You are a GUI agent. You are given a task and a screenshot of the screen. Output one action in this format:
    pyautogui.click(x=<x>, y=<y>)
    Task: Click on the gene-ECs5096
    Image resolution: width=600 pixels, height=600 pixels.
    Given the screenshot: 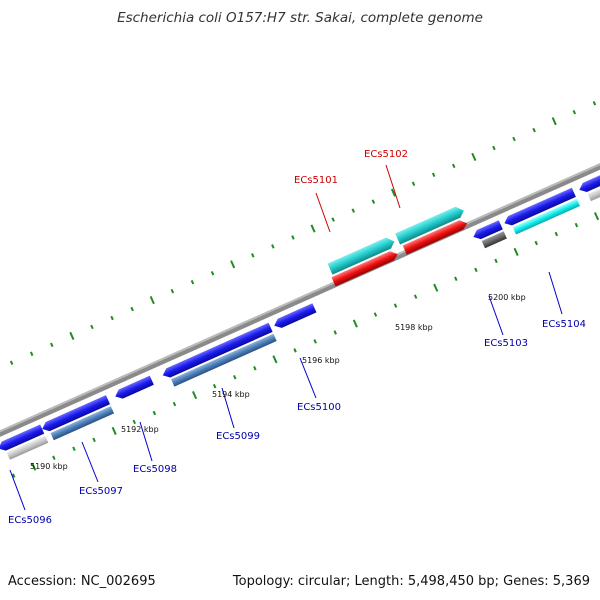 What is the action you would take?
    pyautogui.click(x=24, y=443)
    